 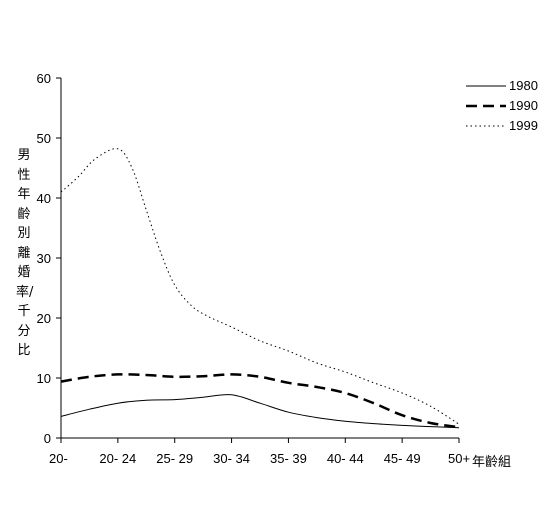 I want to click on y-axis-ticks: 0 10 20 30 40 50 60, so click(x=49, y=258).